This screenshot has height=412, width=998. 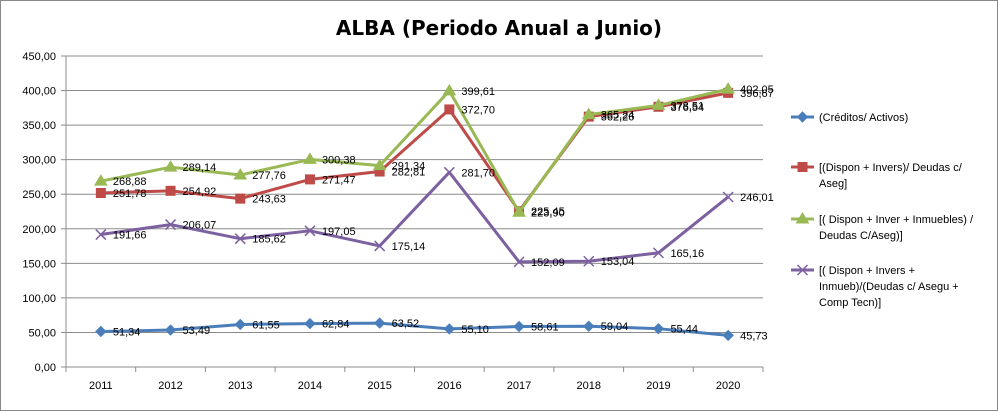 I want to click on y-tick-label: 350,00, so click(x=39, y=126).